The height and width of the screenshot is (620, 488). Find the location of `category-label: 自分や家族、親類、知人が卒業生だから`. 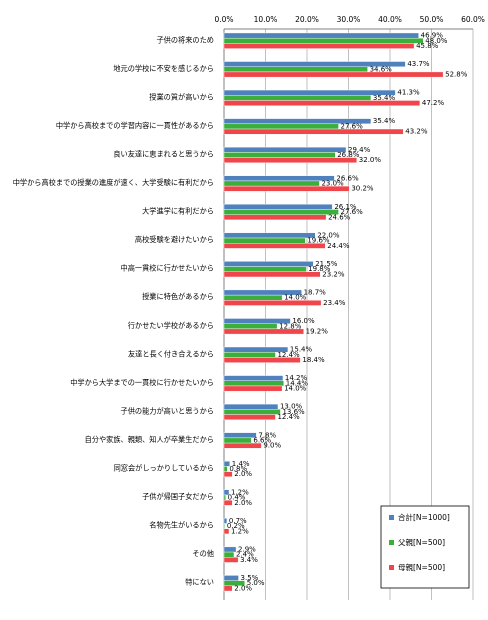

category-label: 自分や家族、親類、知人が卒業生だから is located at coordinates (149, 439).